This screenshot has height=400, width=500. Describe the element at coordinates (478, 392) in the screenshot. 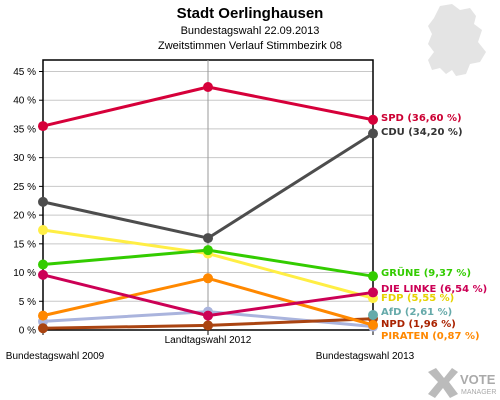

I see `logo-word-2: MANAGER` at that location.